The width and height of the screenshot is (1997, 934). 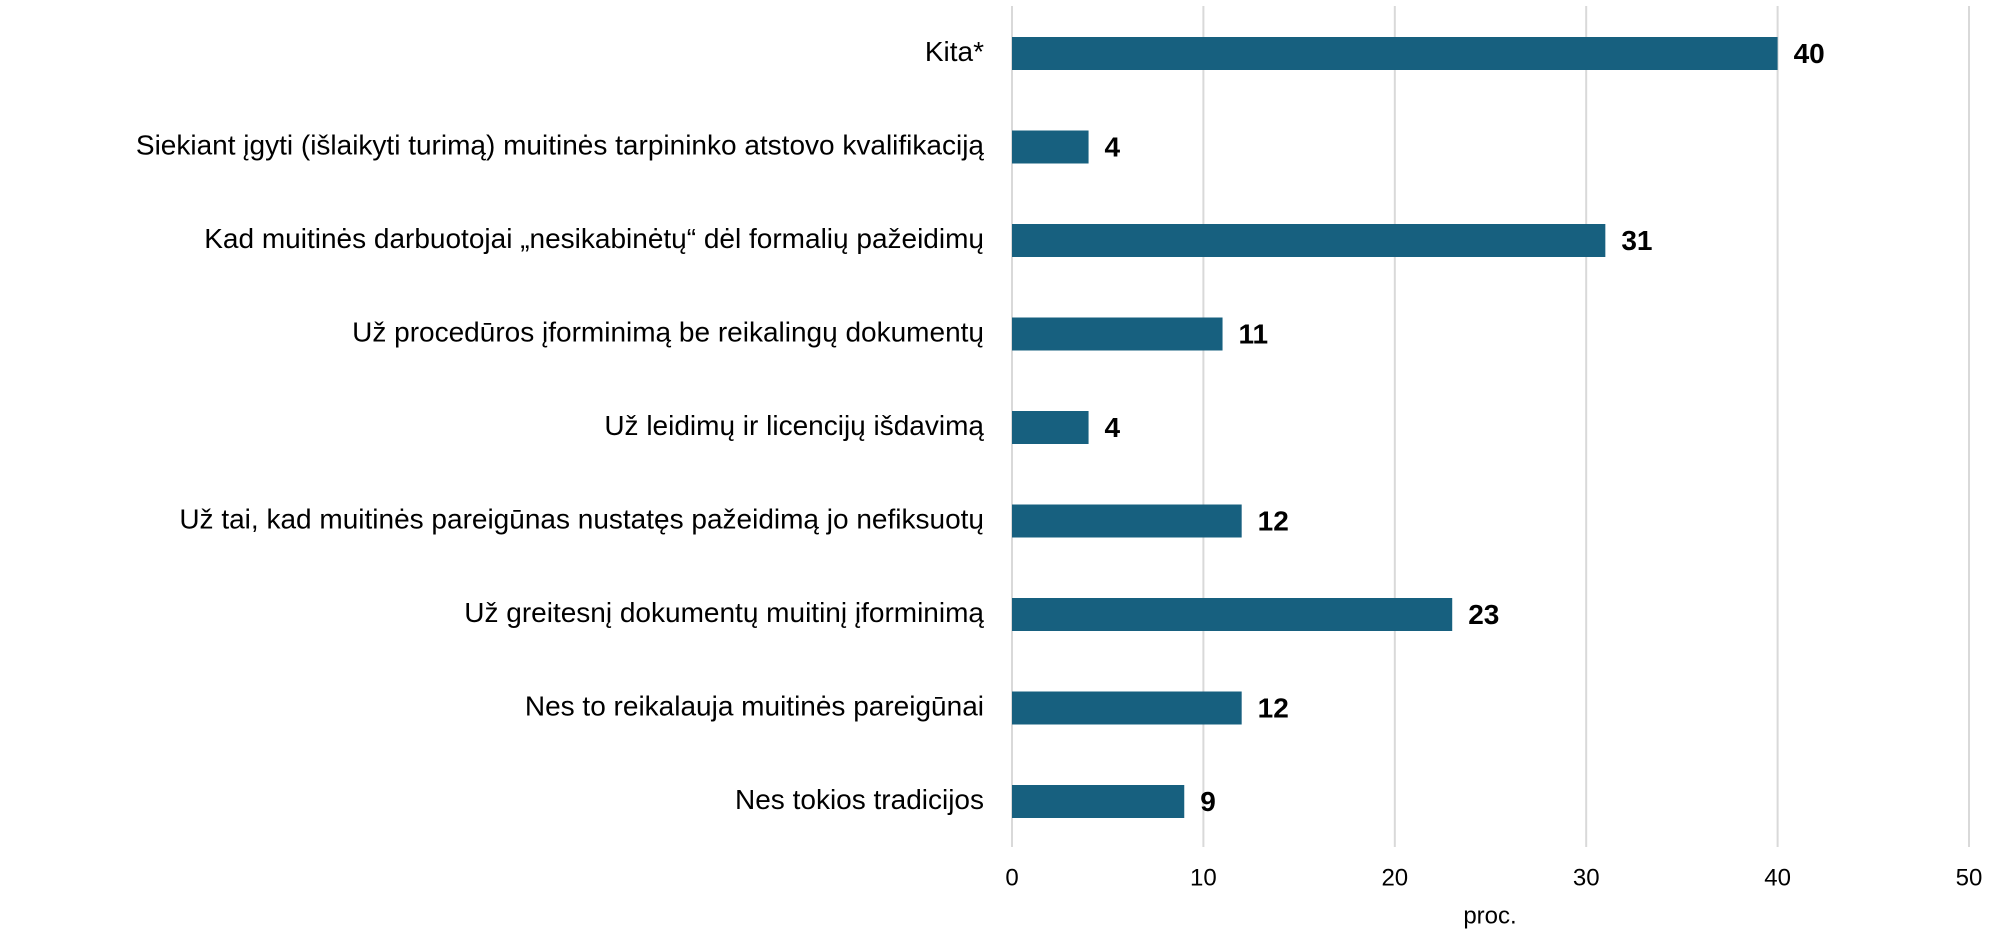 What do you see at coordinates (1203, 877) in the screenshot?
I see `x-tick-label: 10` at bounding box center [1203, 877].